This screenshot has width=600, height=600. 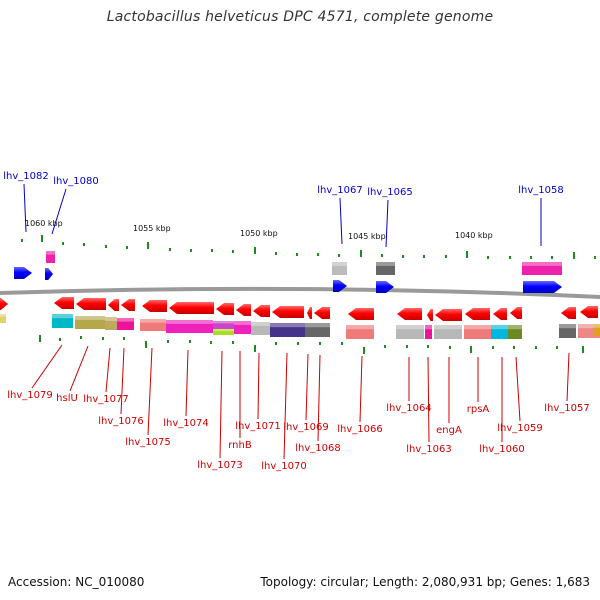 What do you see at coordinates (317, 448) in the screenshot?
I see `gene-label-lhv_1068: lhv_1068` at bounding box center [317, 448].